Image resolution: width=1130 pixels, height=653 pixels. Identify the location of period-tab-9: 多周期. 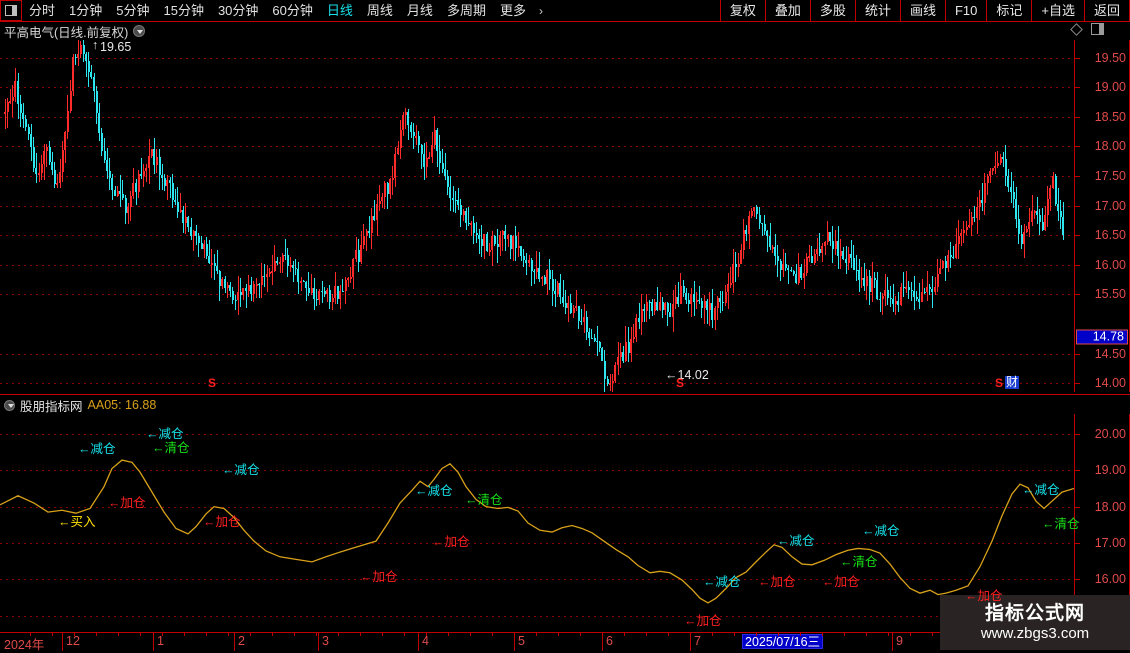
(466, 10).